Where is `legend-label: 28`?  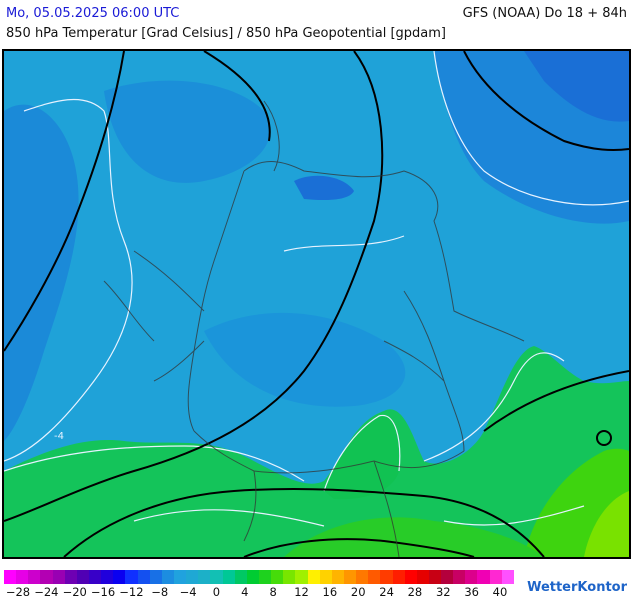 legend-label: 28 is located at coordinates (415, 592).